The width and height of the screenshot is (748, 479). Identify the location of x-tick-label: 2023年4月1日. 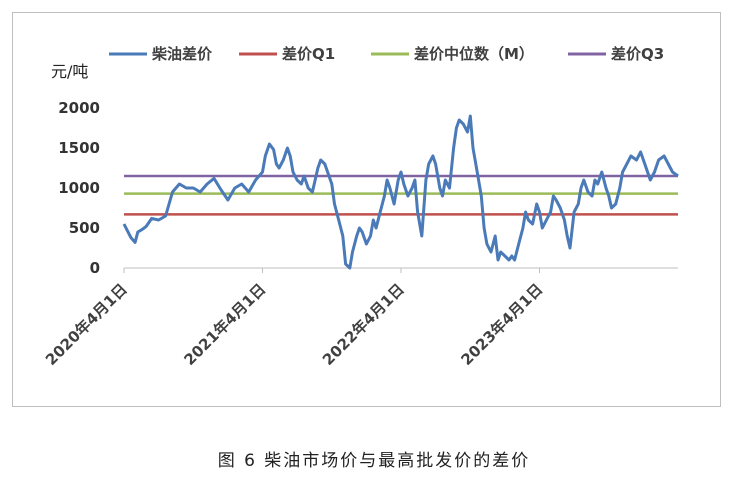
(501, 324).